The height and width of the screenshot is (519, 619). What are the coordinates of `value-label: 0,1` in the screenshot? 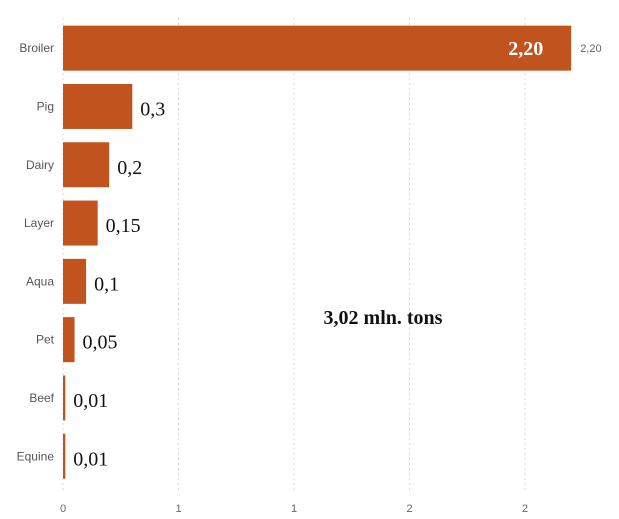 It's located at (106, 284).